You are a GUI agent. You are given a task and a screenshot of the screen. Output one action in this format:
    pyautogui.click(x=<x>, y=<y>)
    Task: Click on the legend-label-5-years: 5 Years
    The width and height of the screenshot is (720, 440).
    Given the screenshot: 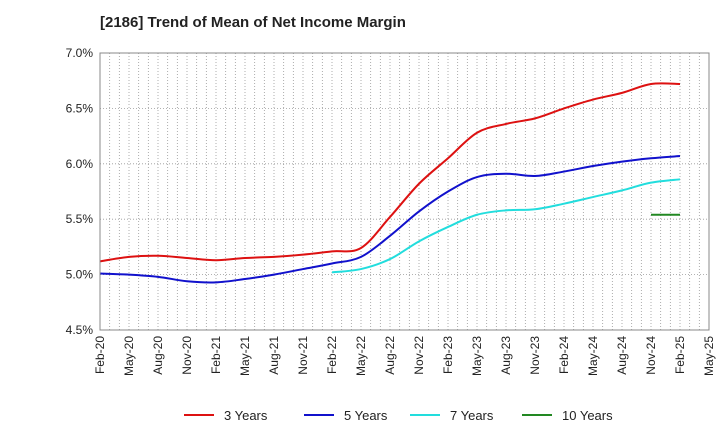 What is the action you would take?
    pyautogui.click(x=366, y=415)
    